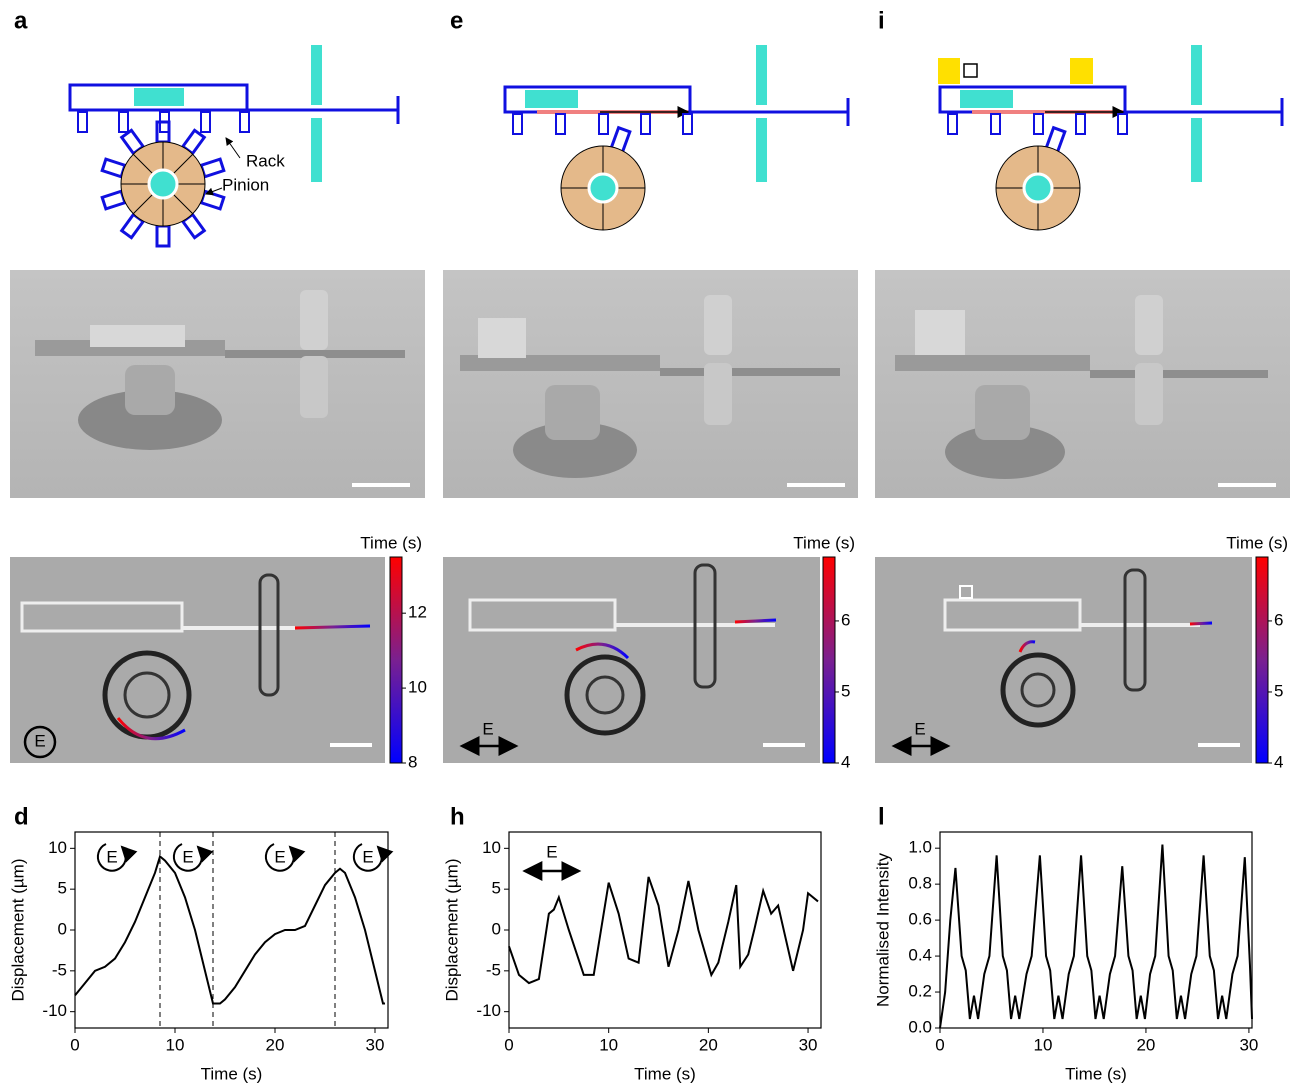 This screenshot has height=1089, width=1295. I want to click on y-axis-label: Normalised Intensity, so click(882, 930).